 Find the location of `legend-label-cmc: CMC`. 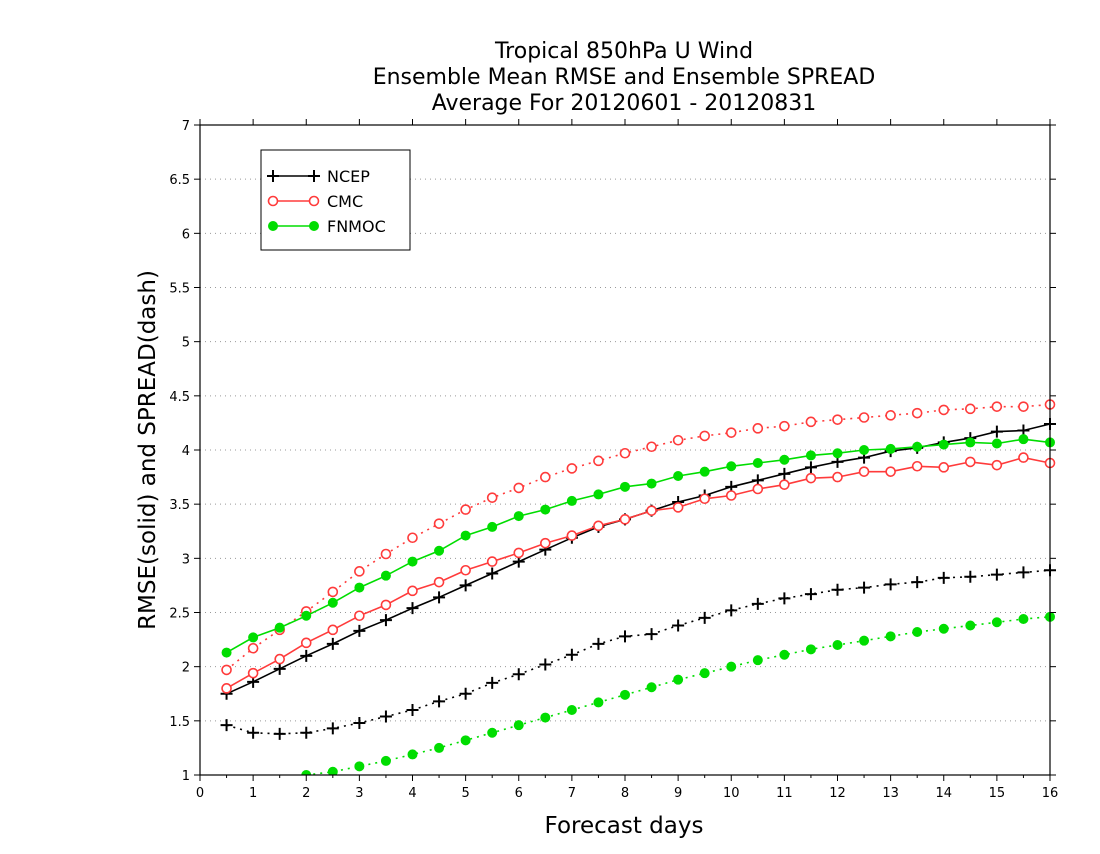

legend-label-cmc: CMC is located at coordinates (345, 201).